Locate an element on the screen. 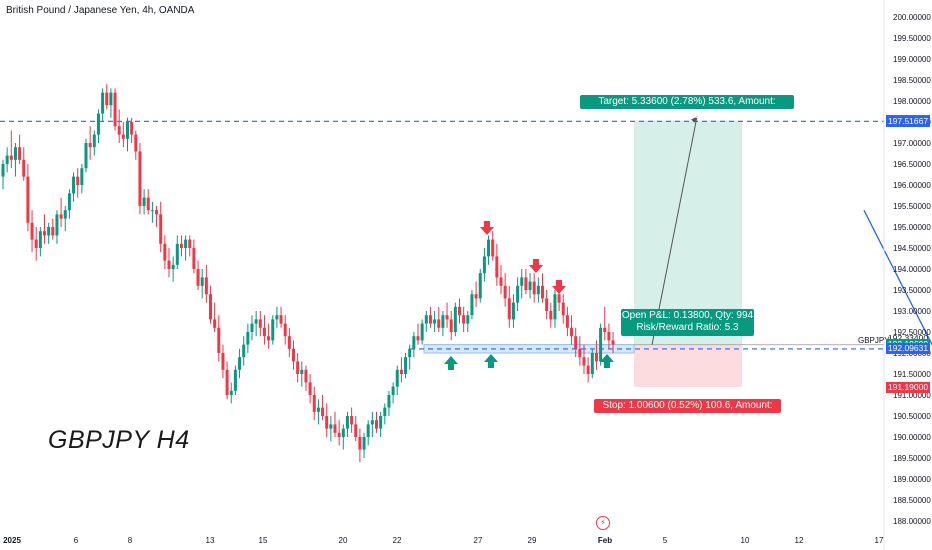  x-tick-label: Feb is located at coordinates (605, 540).